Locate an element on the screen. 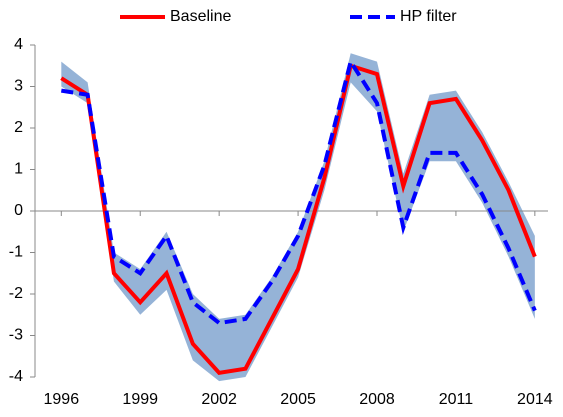 The width and height of the screenshot is (563, 417). y-tick-label: -1 is located at coordinates (16, 252).